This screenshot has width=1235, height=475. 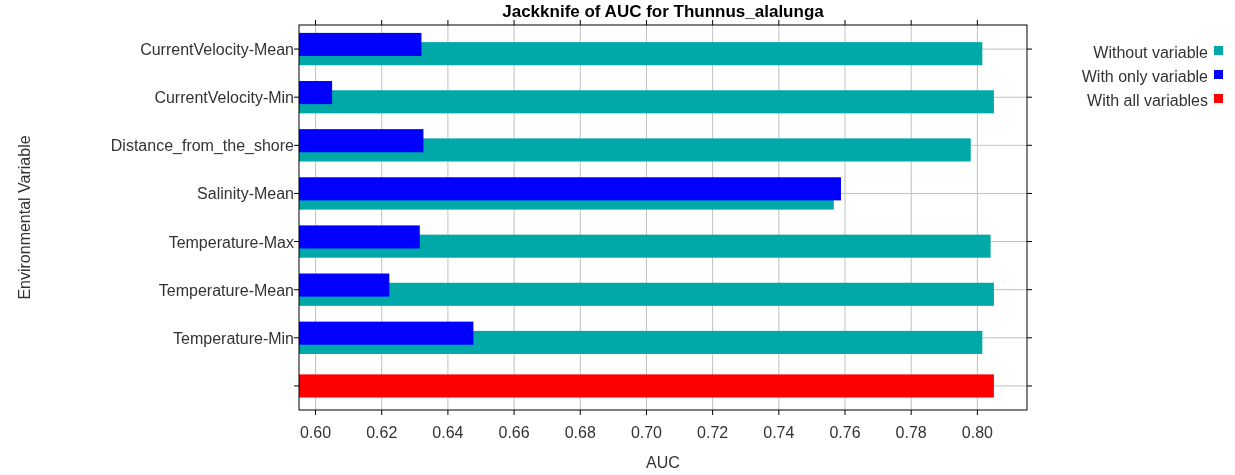 I want to click on x-tick-label: 0.72, so click(x=713, y=432).